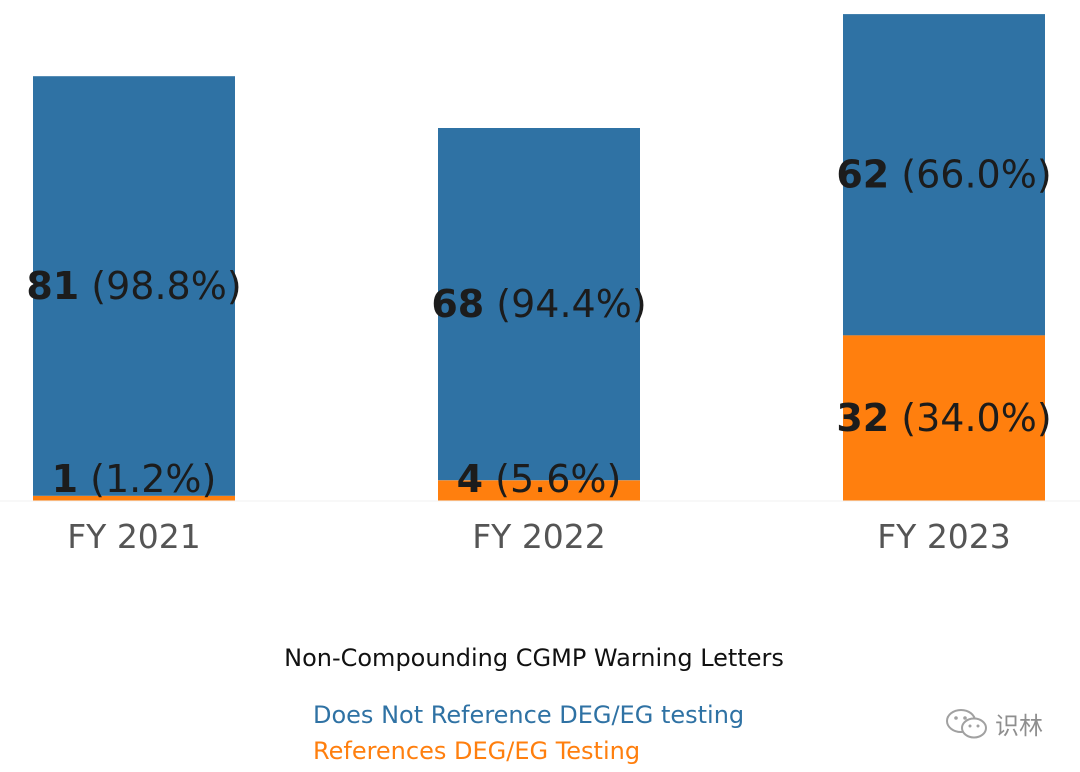 The height and width of the screenshot is (772, 1080). I want to click on data-label-fy-2022-references: 4 (5.6%), so click(539, 479).